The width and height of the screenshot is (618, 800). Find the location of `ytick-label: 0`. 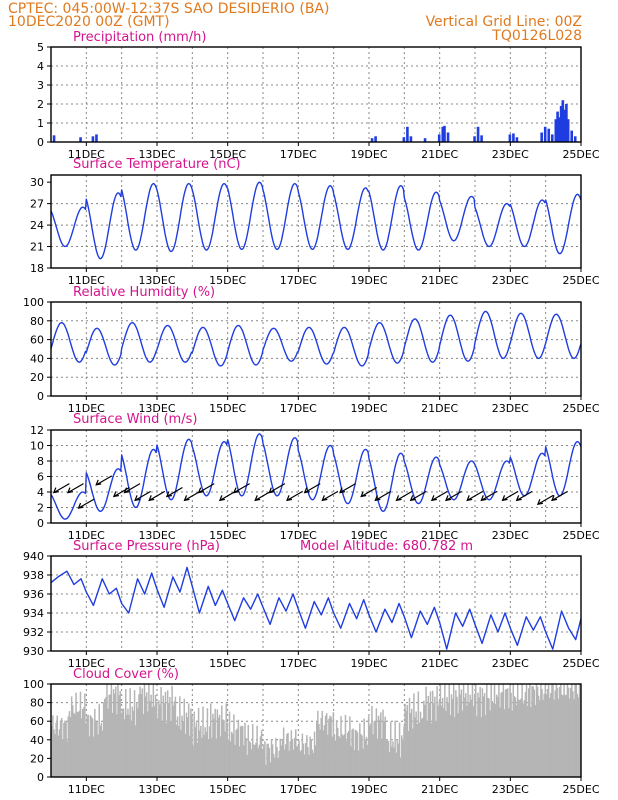

ytick-label: 0 is located at coordinates (40, 523).